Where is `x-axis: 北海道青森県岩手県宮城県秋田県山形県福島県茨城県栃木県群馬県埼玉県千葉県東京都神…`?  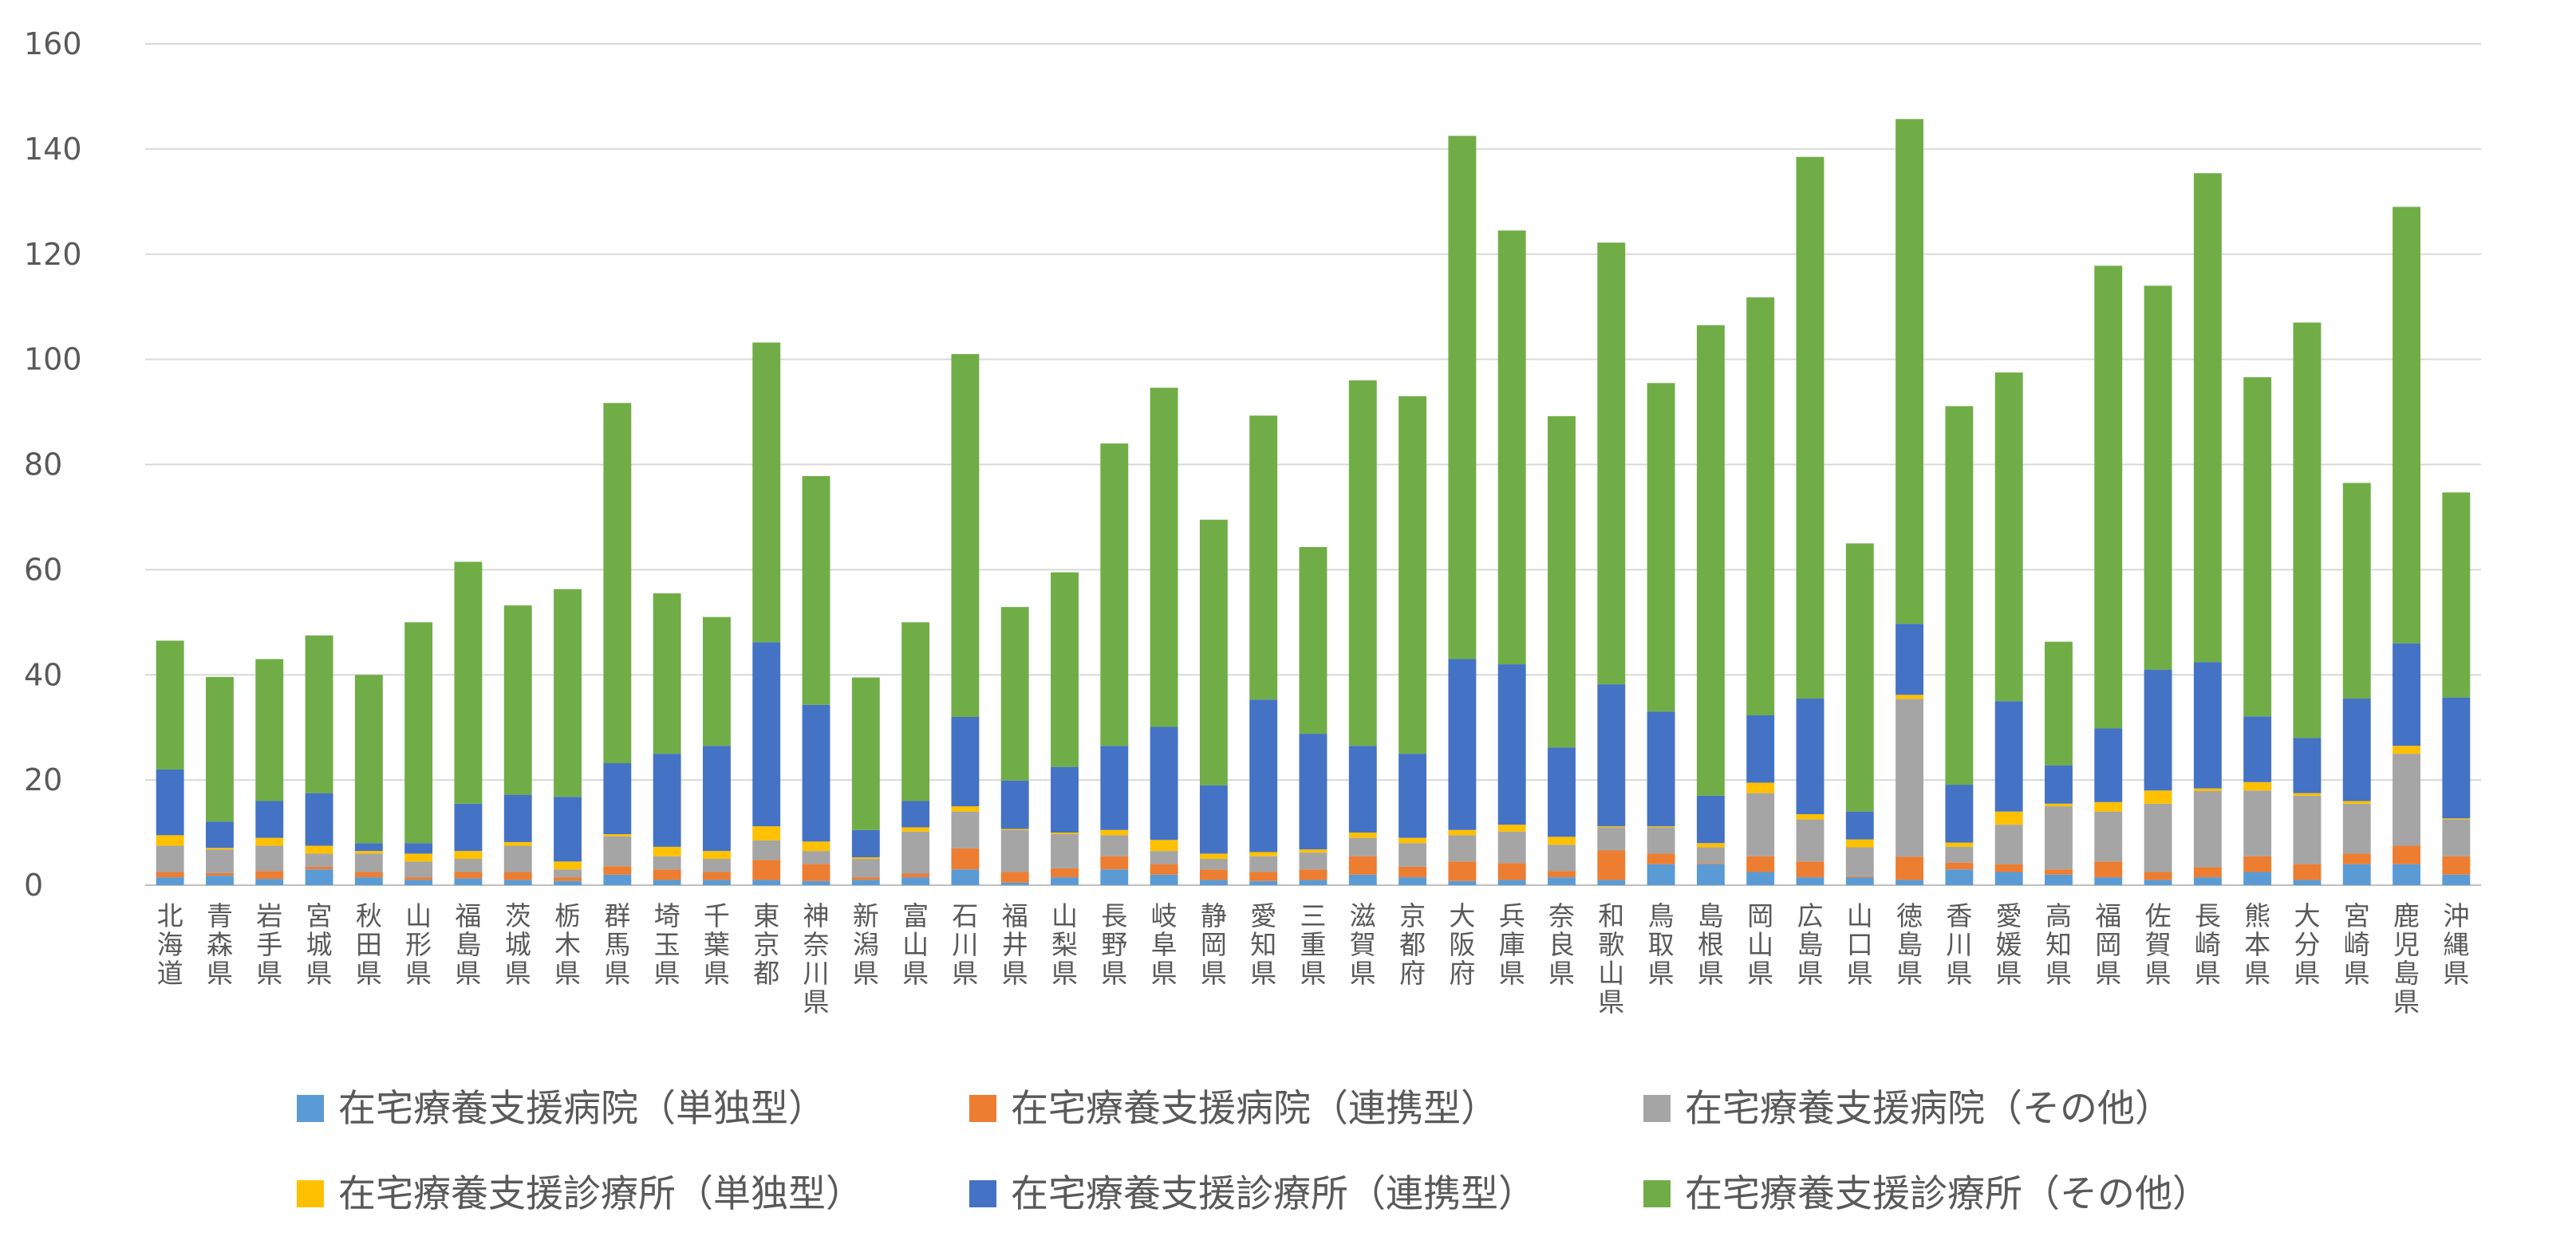
x-axis: 北海道青森県岩手県宮城県秋田県山形県福島県茨城県栃木県群馬県埼玉県千葉県東京都神… is located at coordinates (1313, 959).